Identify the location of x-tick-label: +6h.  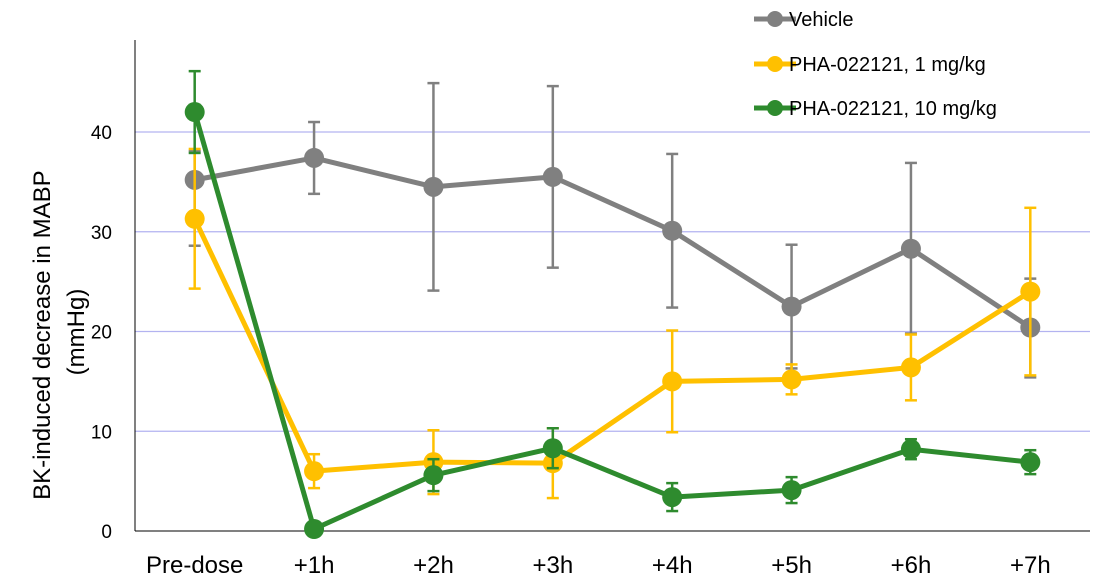
(911, 565).